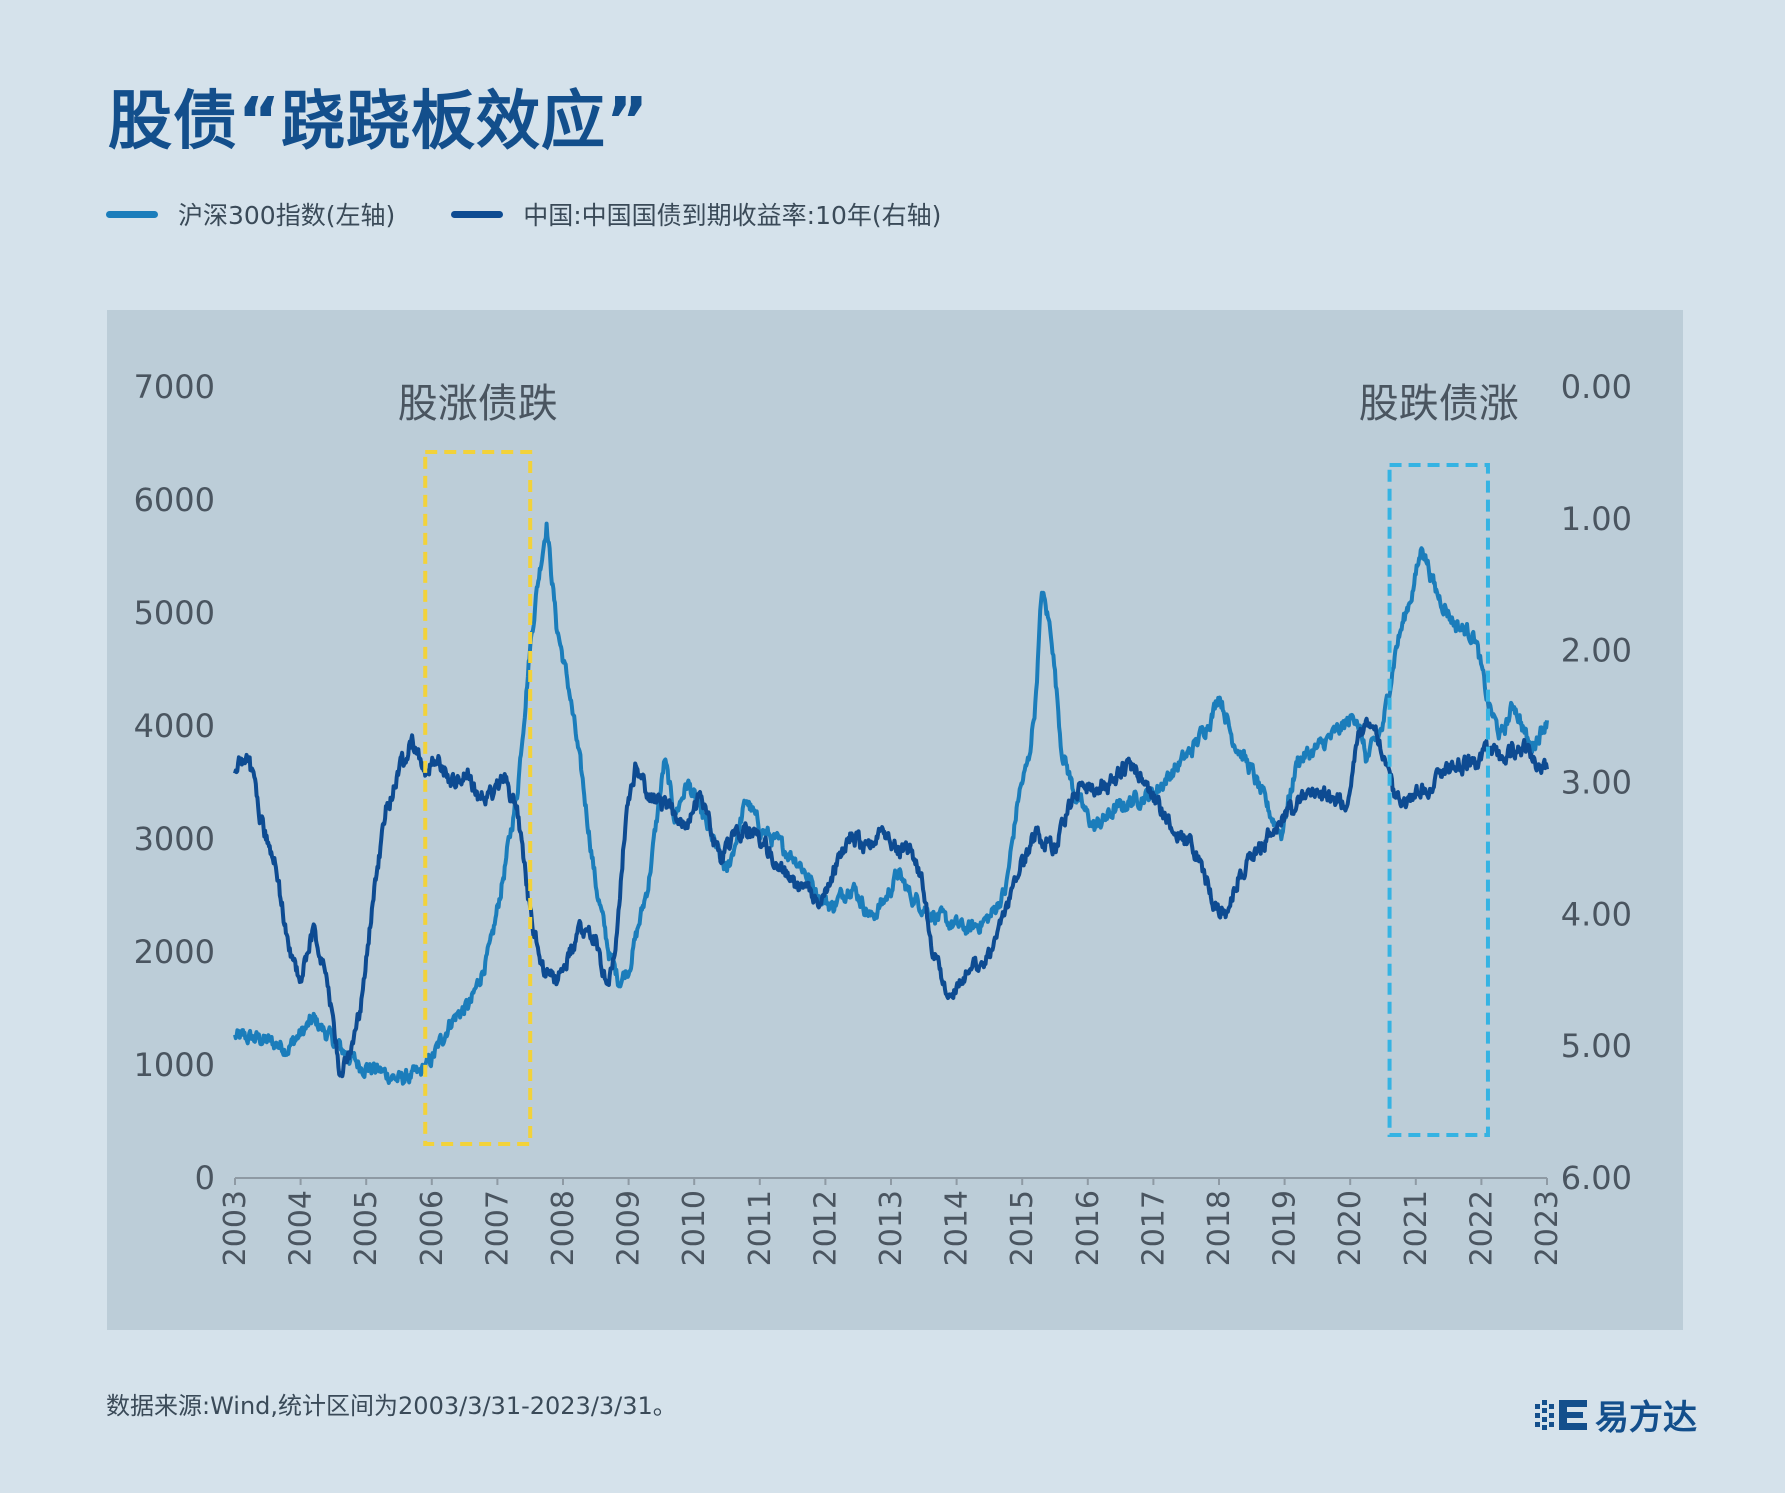 This screenshot has height=1493, width=1785. Describe the element at coordinates (1547, 1228) in the screenshot. I see `x-tick-label: 2023` at that location.